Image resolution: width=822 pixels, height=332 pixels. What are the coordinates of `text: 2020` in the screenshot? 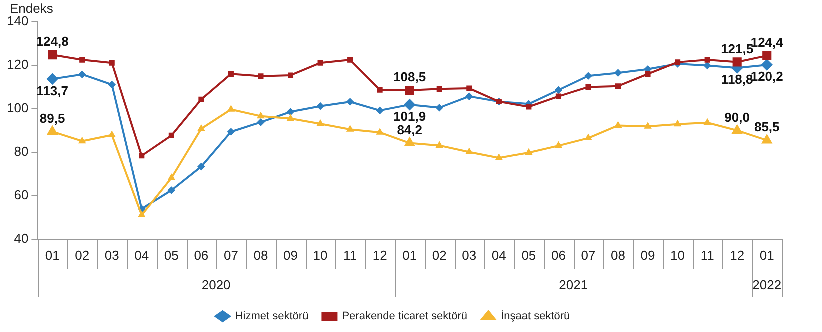 It's located at (216, 285).